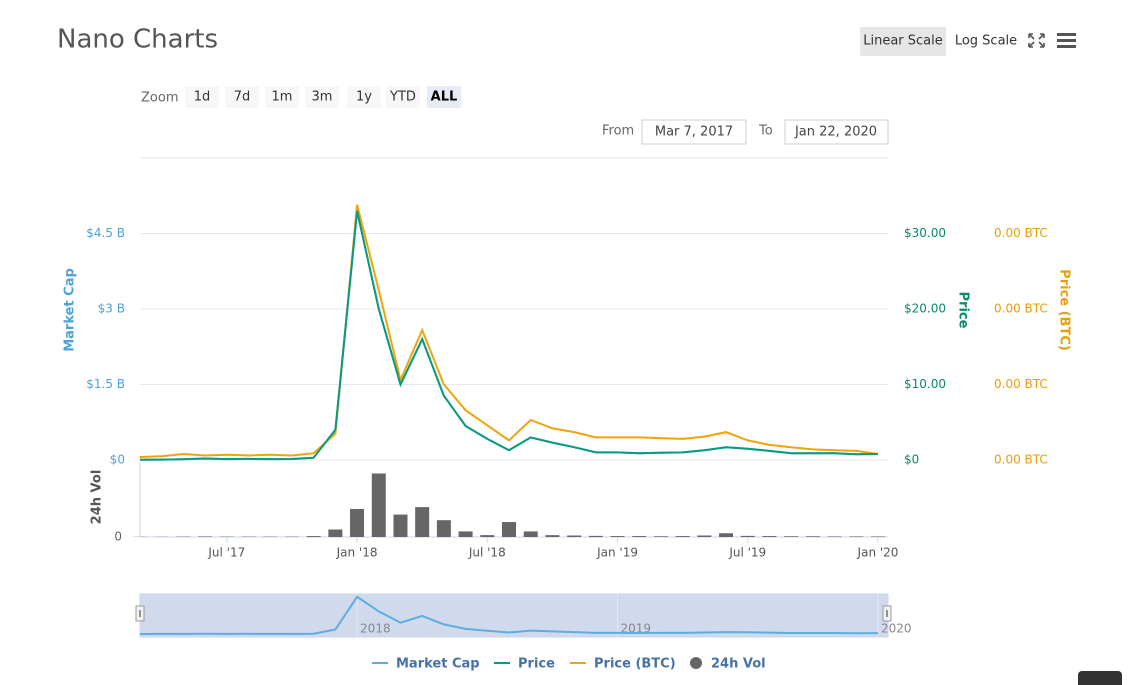 Image resolution: width=1137 pixels, height=685 pixels. What do you see at coordinates (925, 309) in the screenshot?
I see `y-tick-label: $20.00` at bounding box center [925, 309].